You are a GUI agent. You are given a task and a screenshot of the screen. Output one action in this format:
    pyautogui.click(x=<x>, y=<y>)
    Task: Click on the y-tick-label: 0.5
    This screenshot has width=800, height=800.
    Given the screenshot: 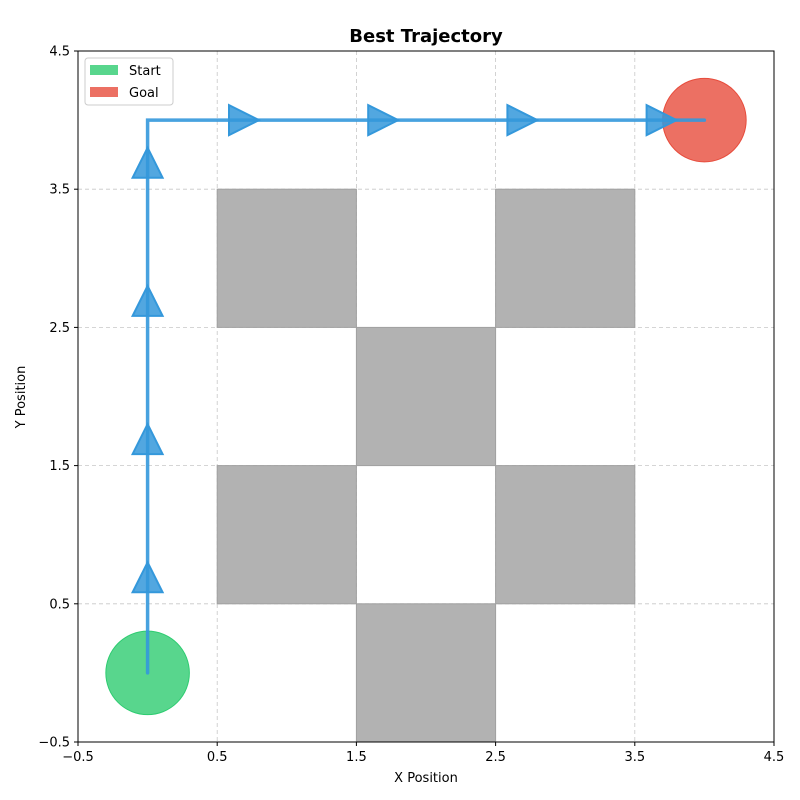 What is the action you would take?
    pyautogui.click(x=59, y=604)
    